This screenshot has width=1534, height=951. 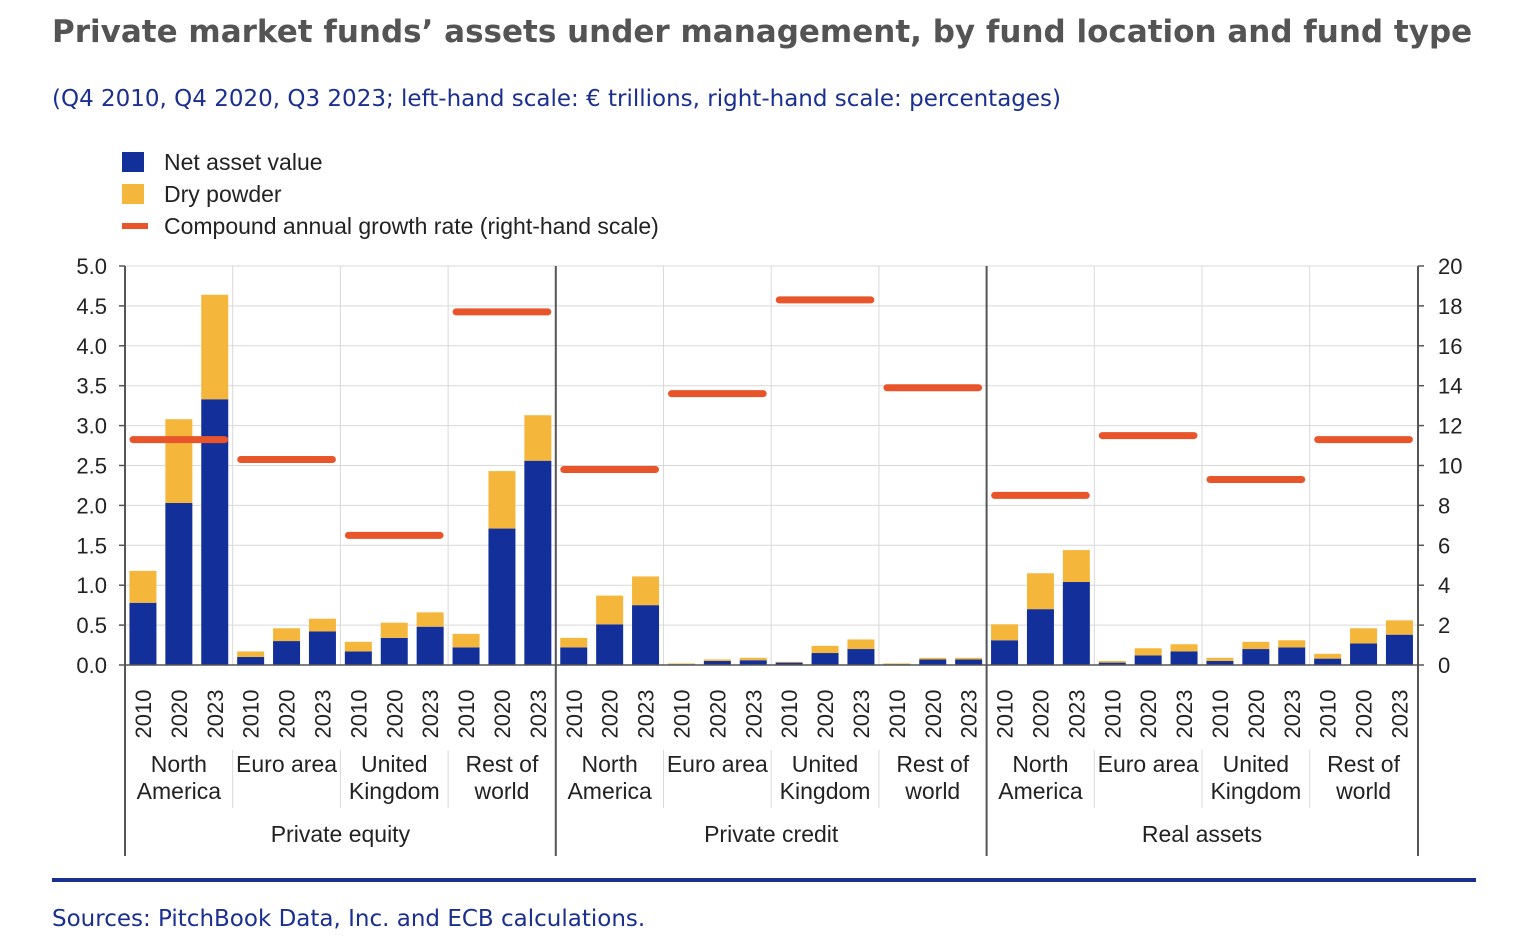 What do you see at coordinates (91, 426) in the screenshot?
I see `y-tick-label-left: 3.0` at bounding box center [91, 426].